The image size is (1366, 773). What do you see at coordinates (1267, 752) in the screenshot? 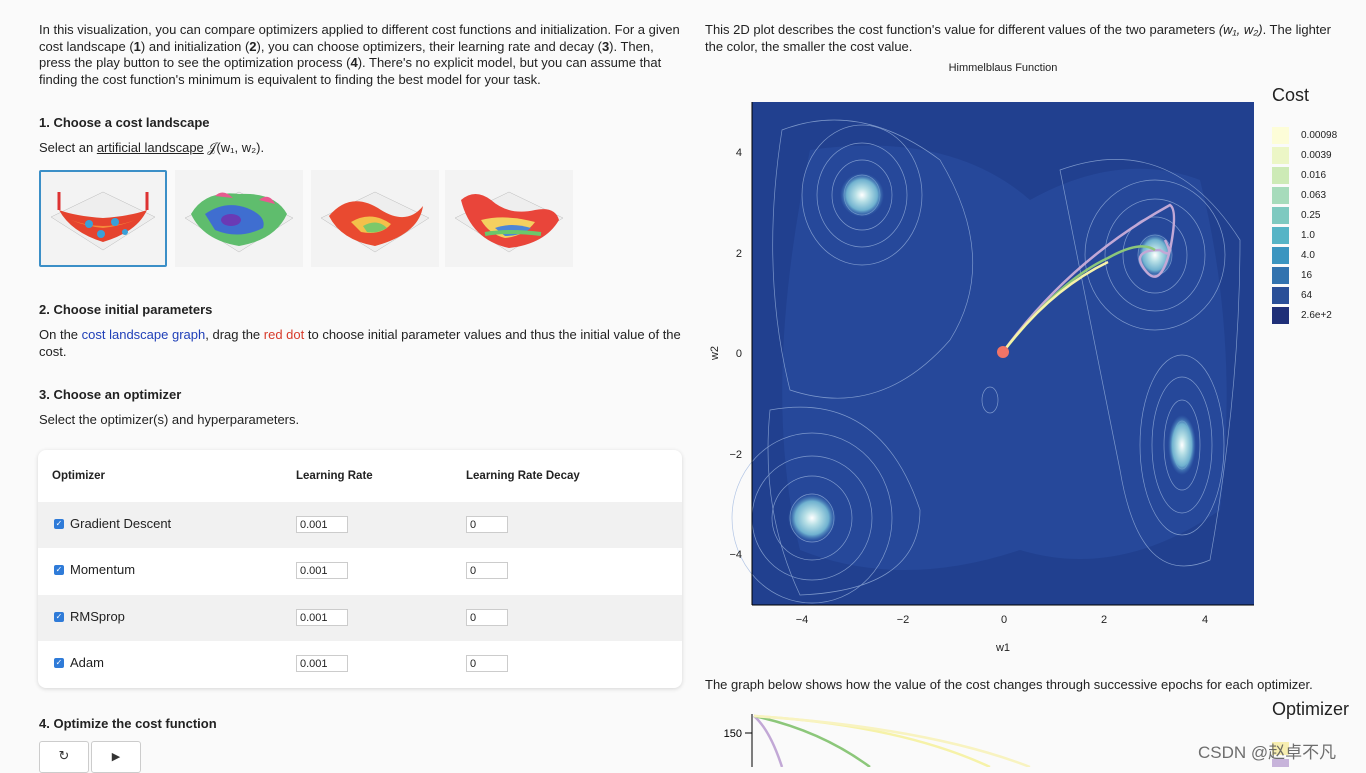
I see `watermark: CSDN @赵卓不凡` at bounding box center [1267, 752].